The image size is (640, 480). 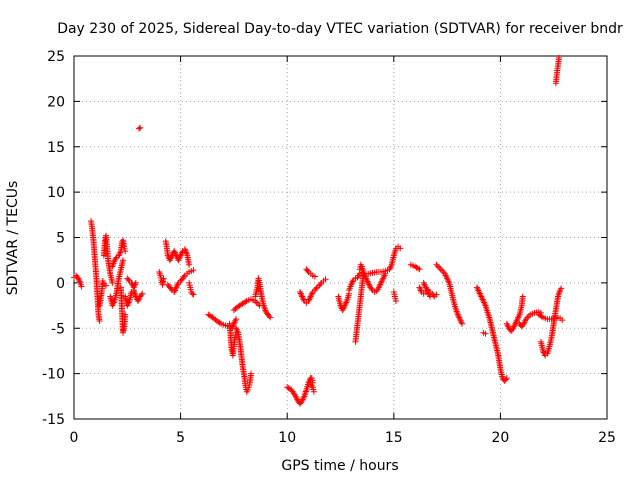 I want to click on y-tick-label: 20, so click(x=56, y=102).